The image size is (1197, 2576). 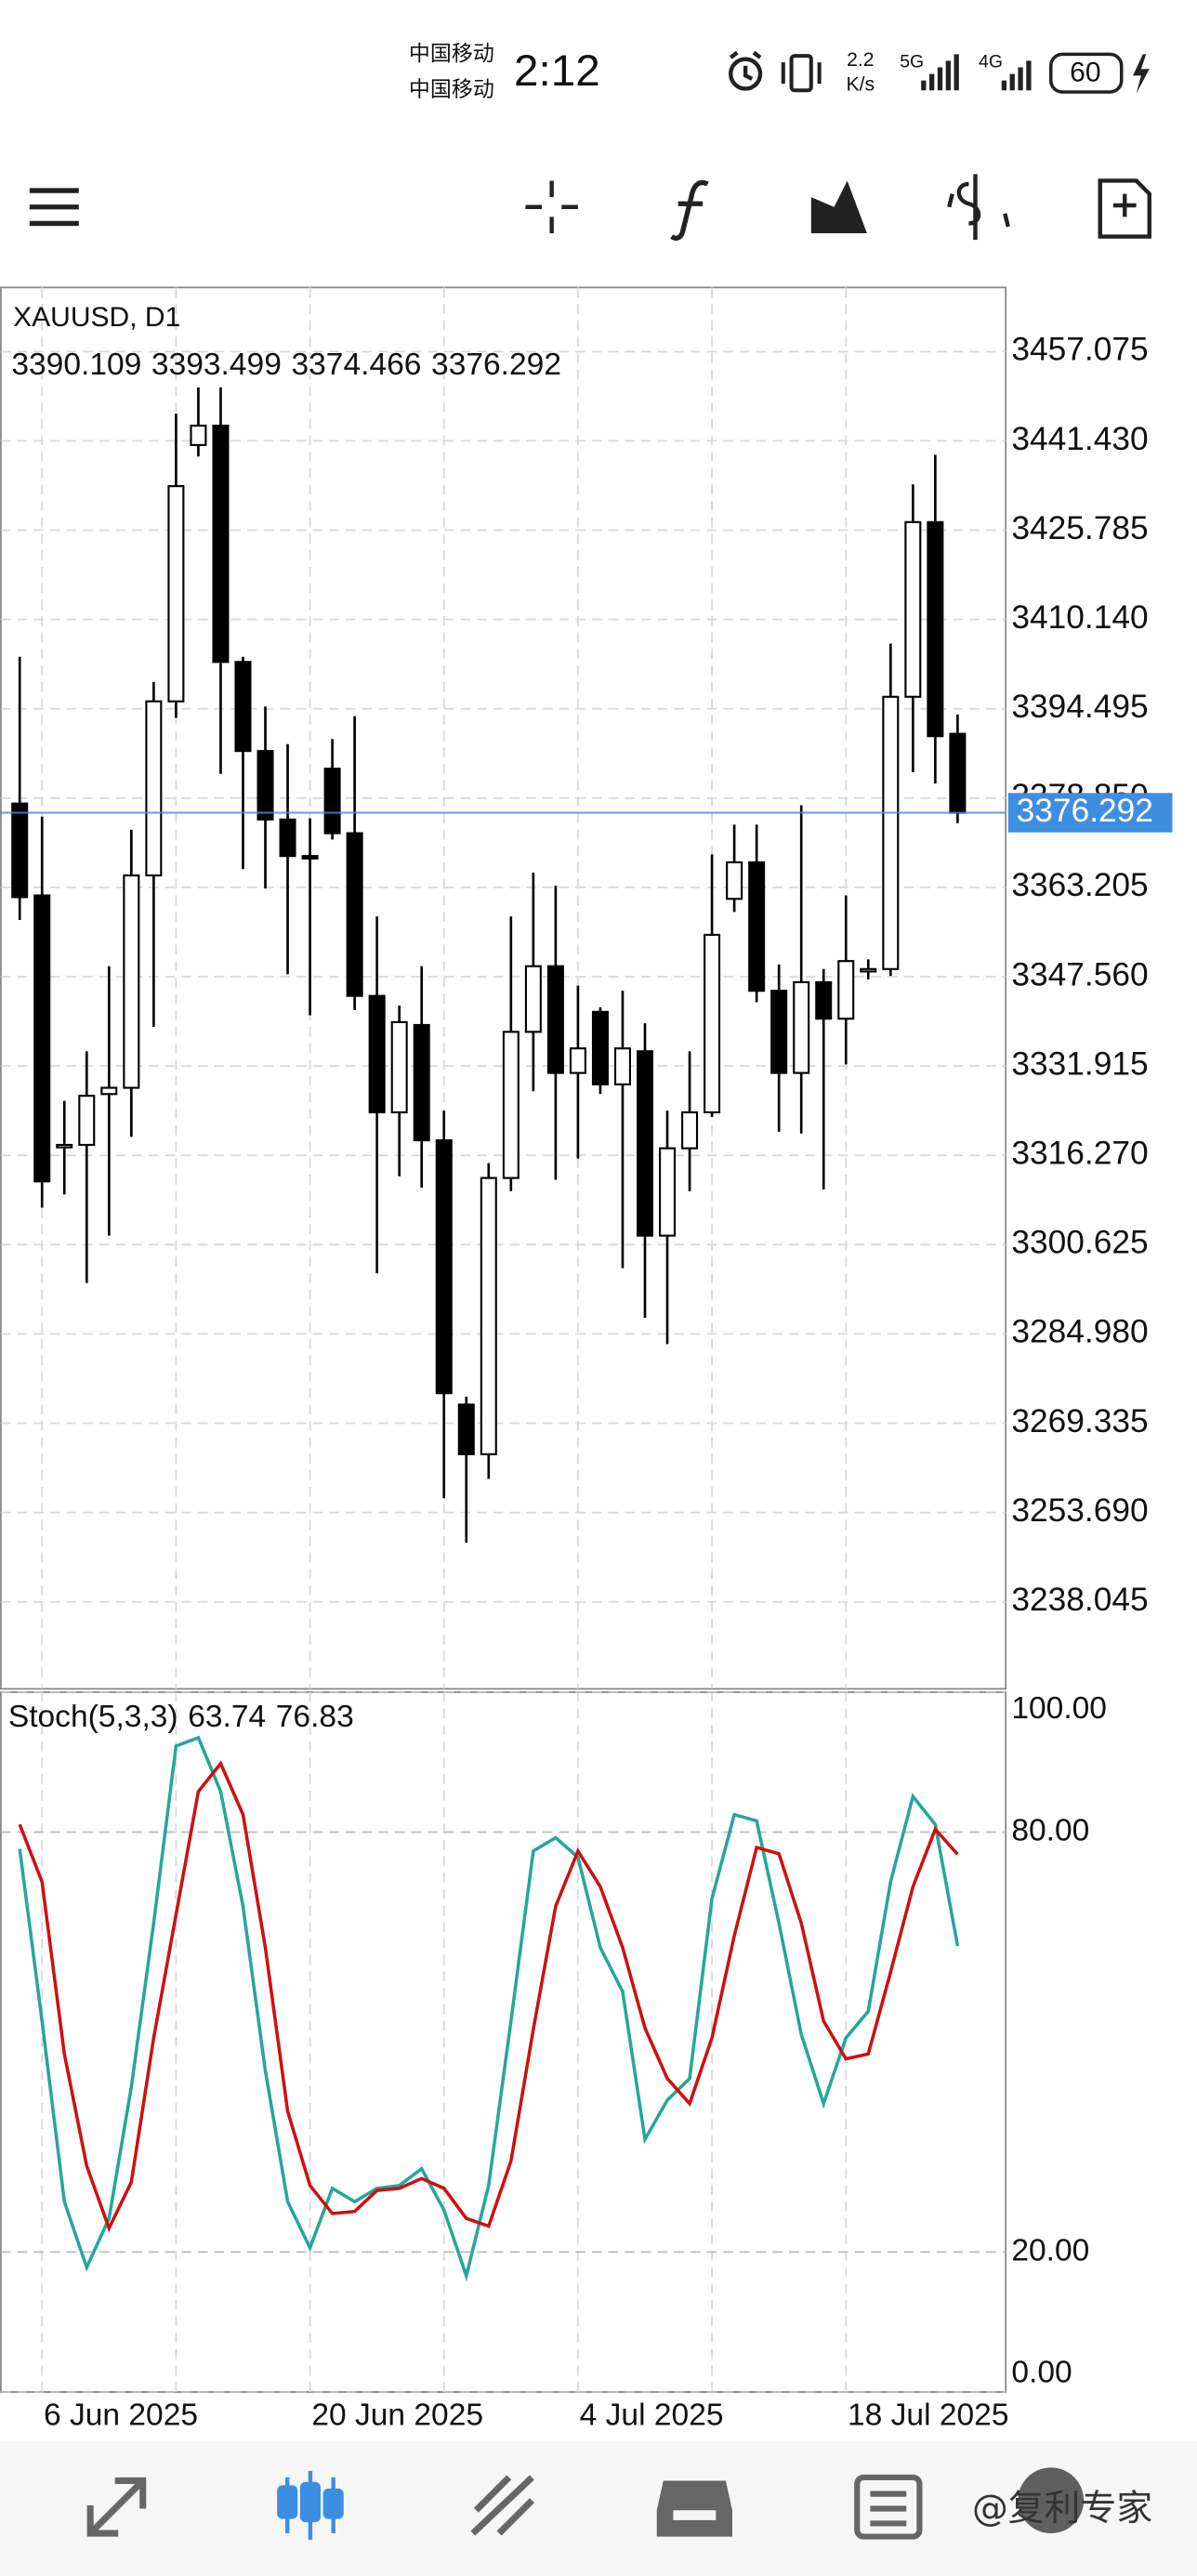 What do you see at coordinates (310, 2505) in the screenshot?
I see `charts-tab` at bounding box center [310, 2505].